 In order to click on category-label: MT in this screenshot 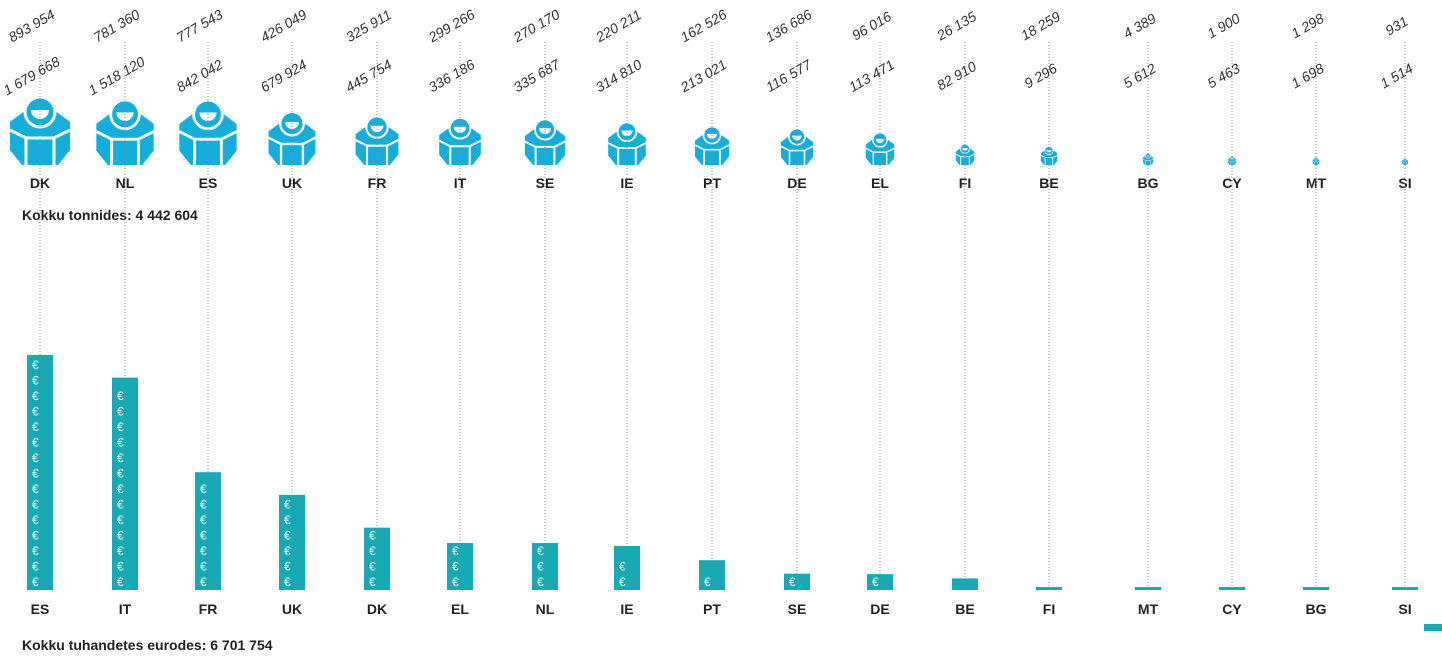, I will do `click(1148, 609)`.